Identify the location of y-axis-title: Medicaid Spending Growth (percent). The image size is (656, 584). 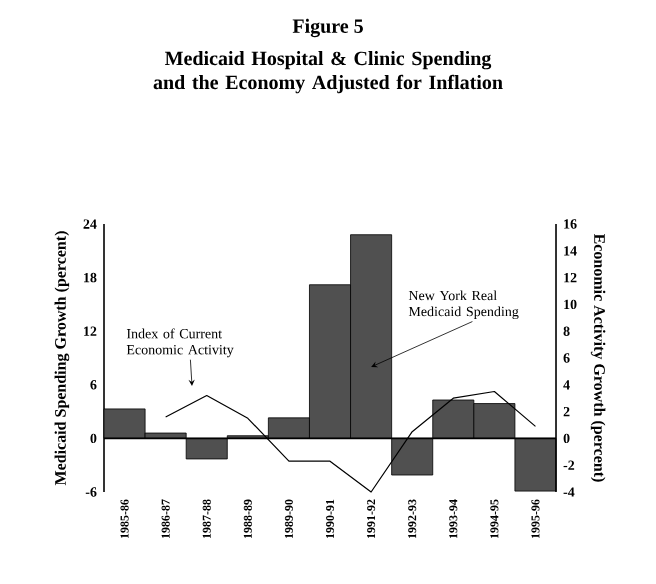
(62, 358).